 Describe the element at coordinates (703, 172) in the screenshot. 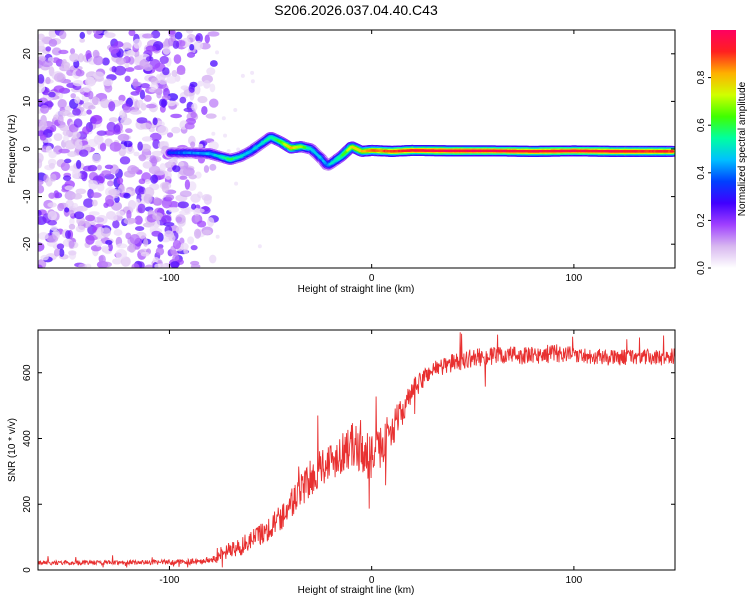

I see `colorbar-ticks: 0.0 0.2 0.4 0.6 0.8` at that location.